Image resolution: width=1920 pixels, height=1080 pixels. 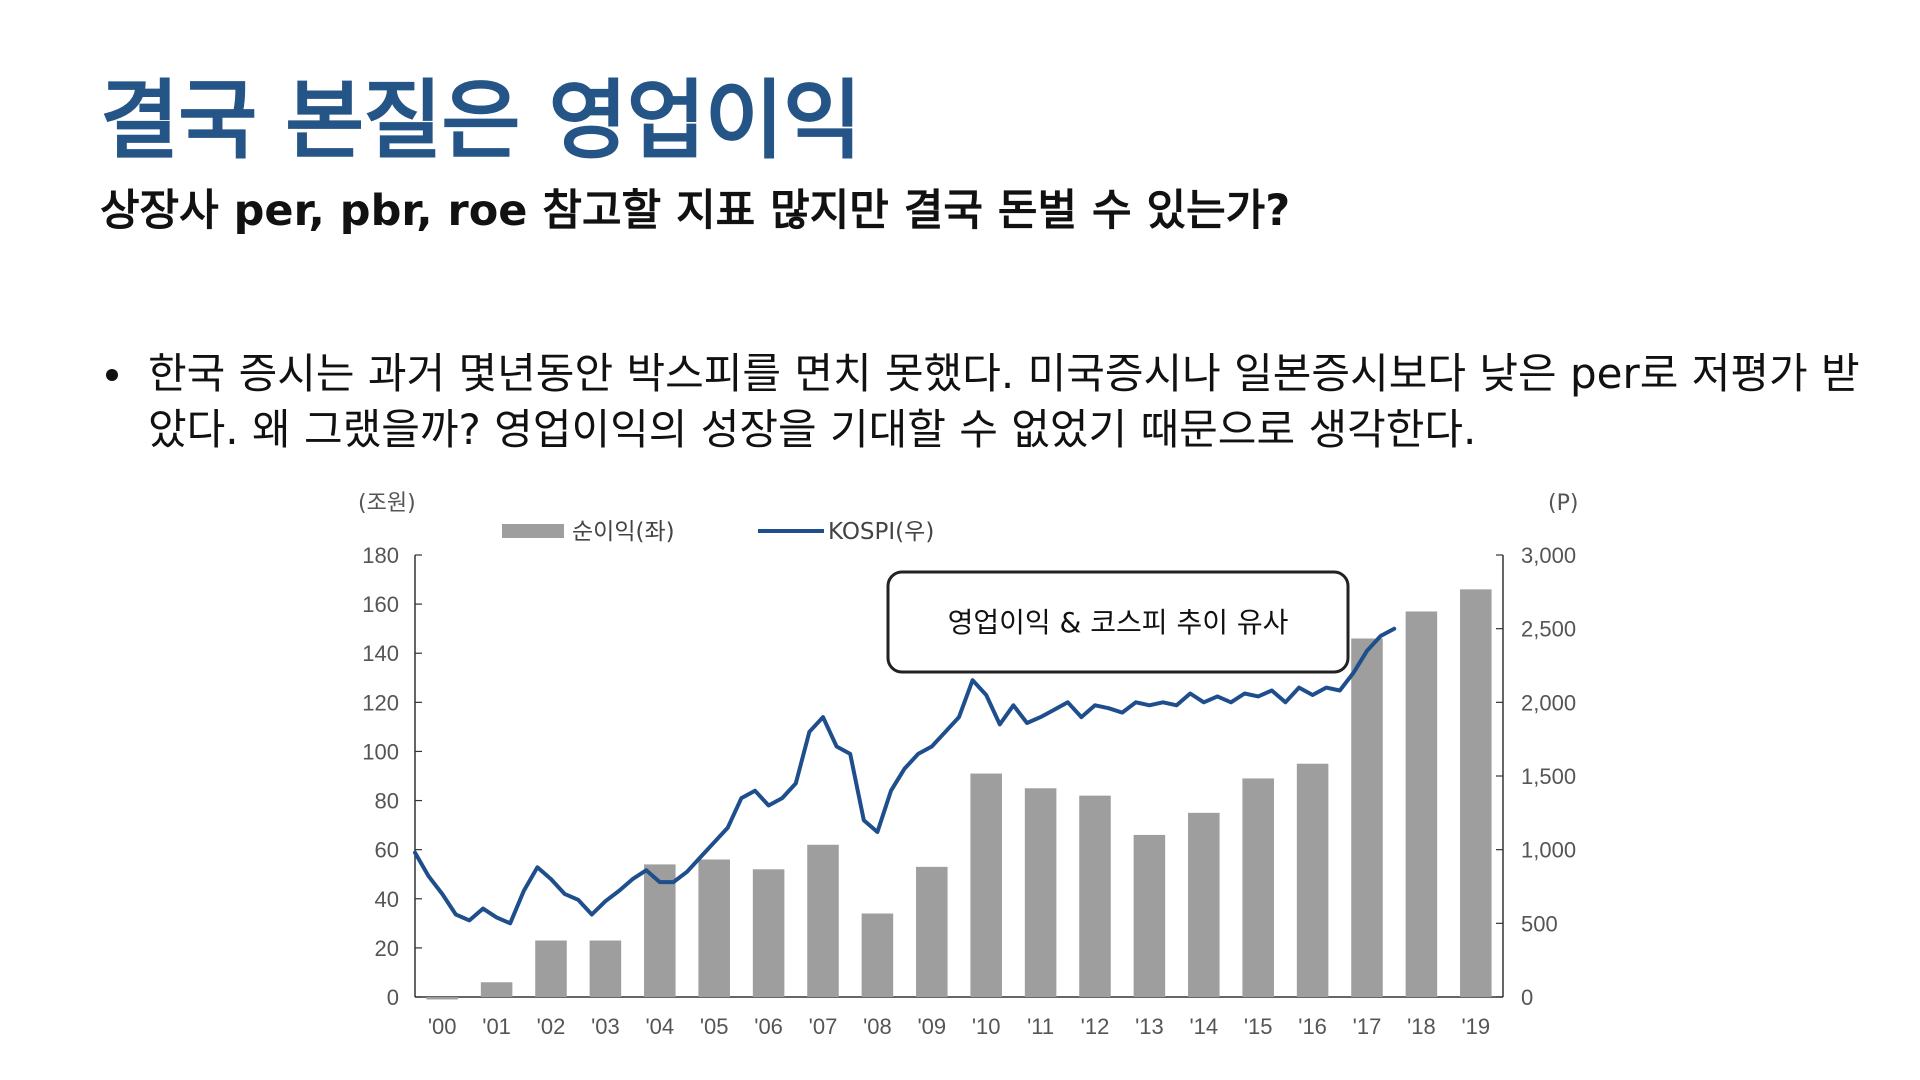 What do you see at coordinates (112, 375) in the screenshot?
I see `bullet-dot-icon` at bounding box center [112, 375].